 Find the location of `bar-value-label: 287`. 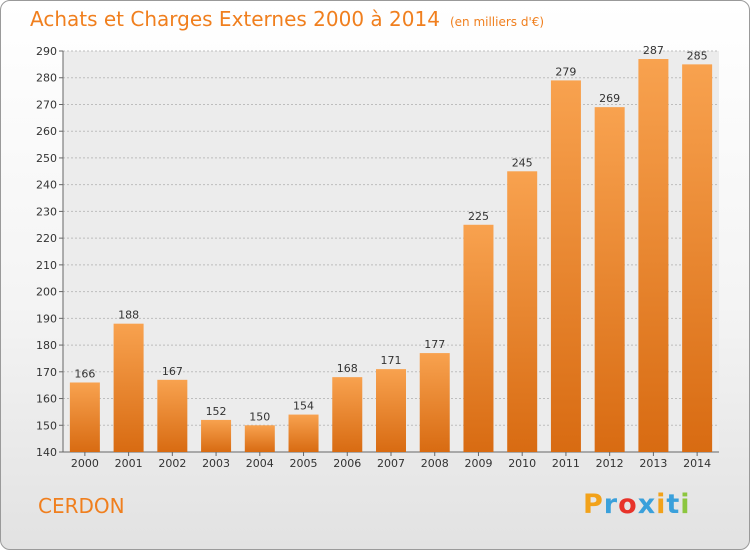

bar-value-label: 287 is located at coordinates (653, 50).